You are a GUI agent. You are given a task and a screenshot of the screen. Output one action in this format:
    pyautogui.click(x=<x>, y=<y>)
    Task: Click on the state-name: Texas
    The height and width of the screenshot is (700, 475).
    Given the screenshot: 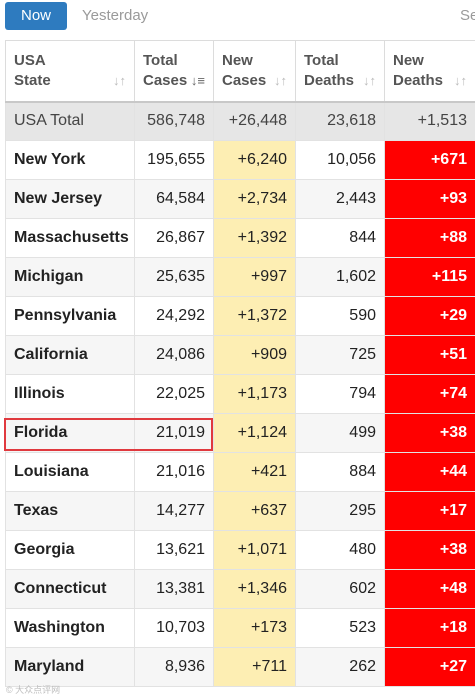 What is the action you would take?
    pyautogui.click(x=70, y=511)
    